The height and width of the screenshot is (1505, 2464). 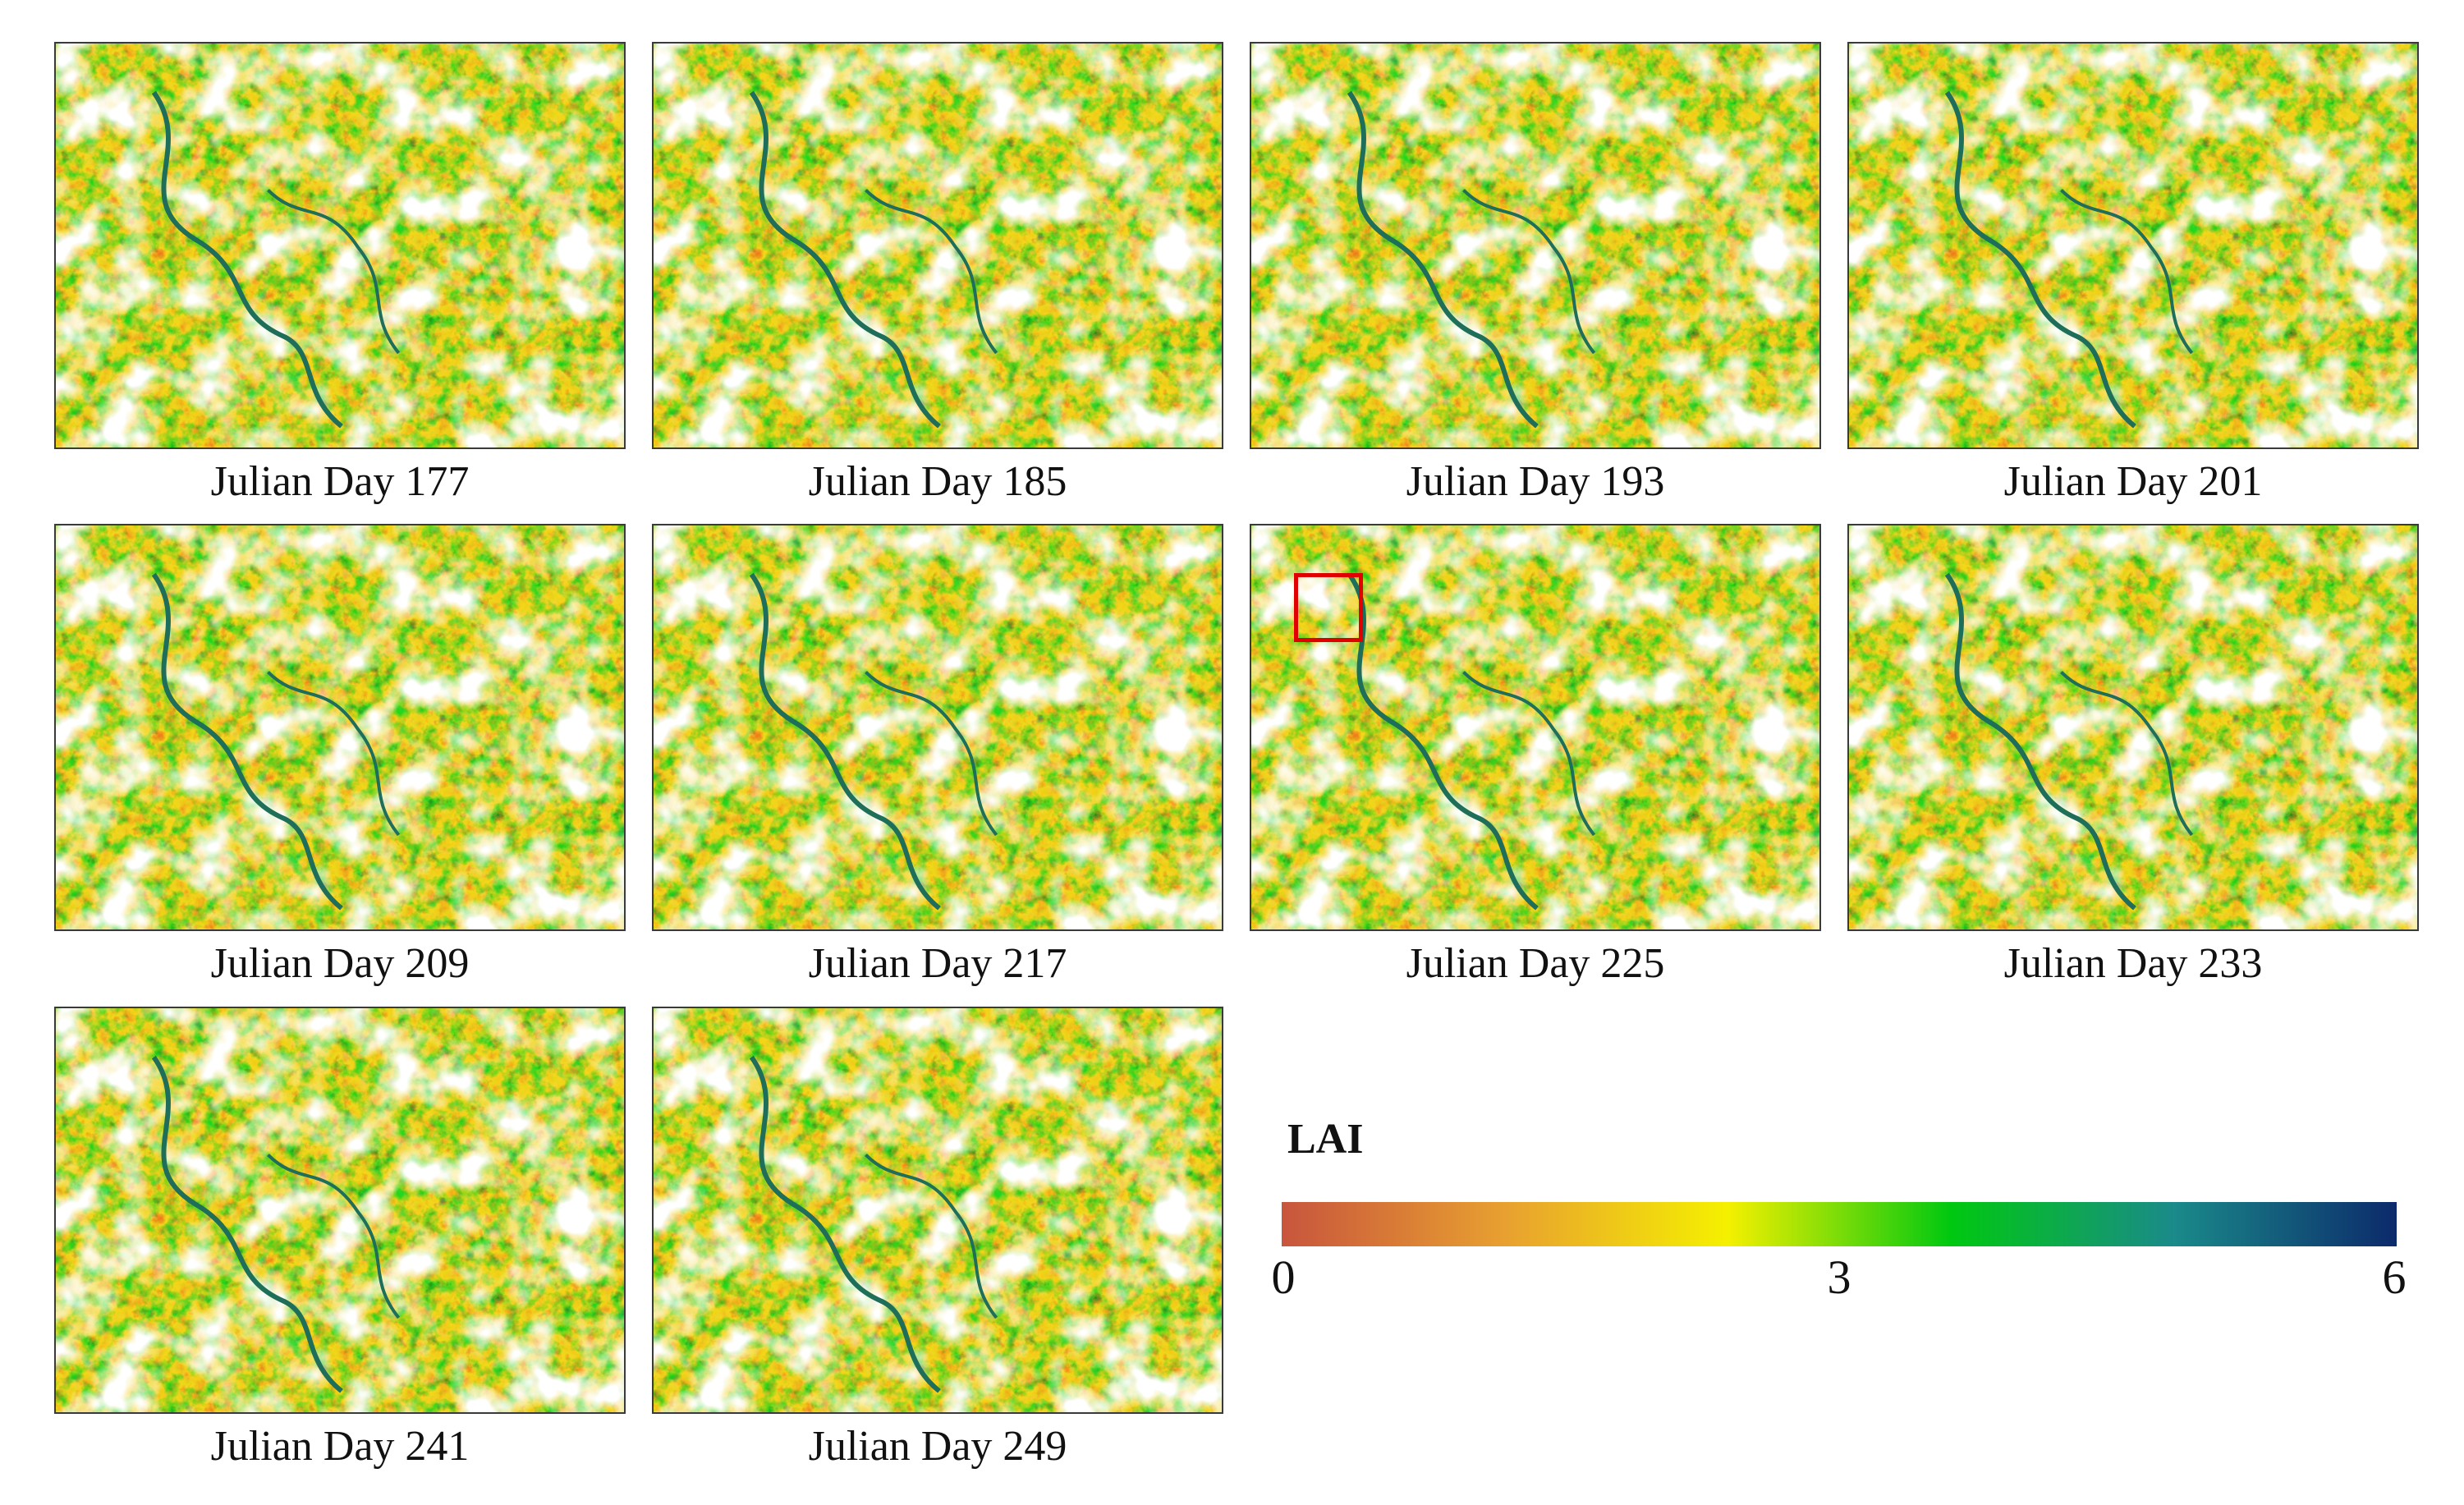 I want to click on panel-caption: Julian Day 249, so click(x=938, y=1446).